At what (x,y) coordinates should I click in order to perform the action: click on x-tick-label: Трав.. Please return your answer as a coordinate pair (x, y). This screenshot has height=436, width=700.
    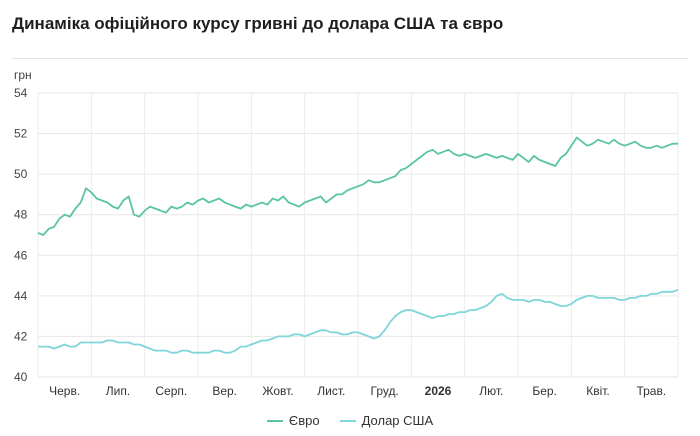
    Looking at the image, I should click on (651, 391).